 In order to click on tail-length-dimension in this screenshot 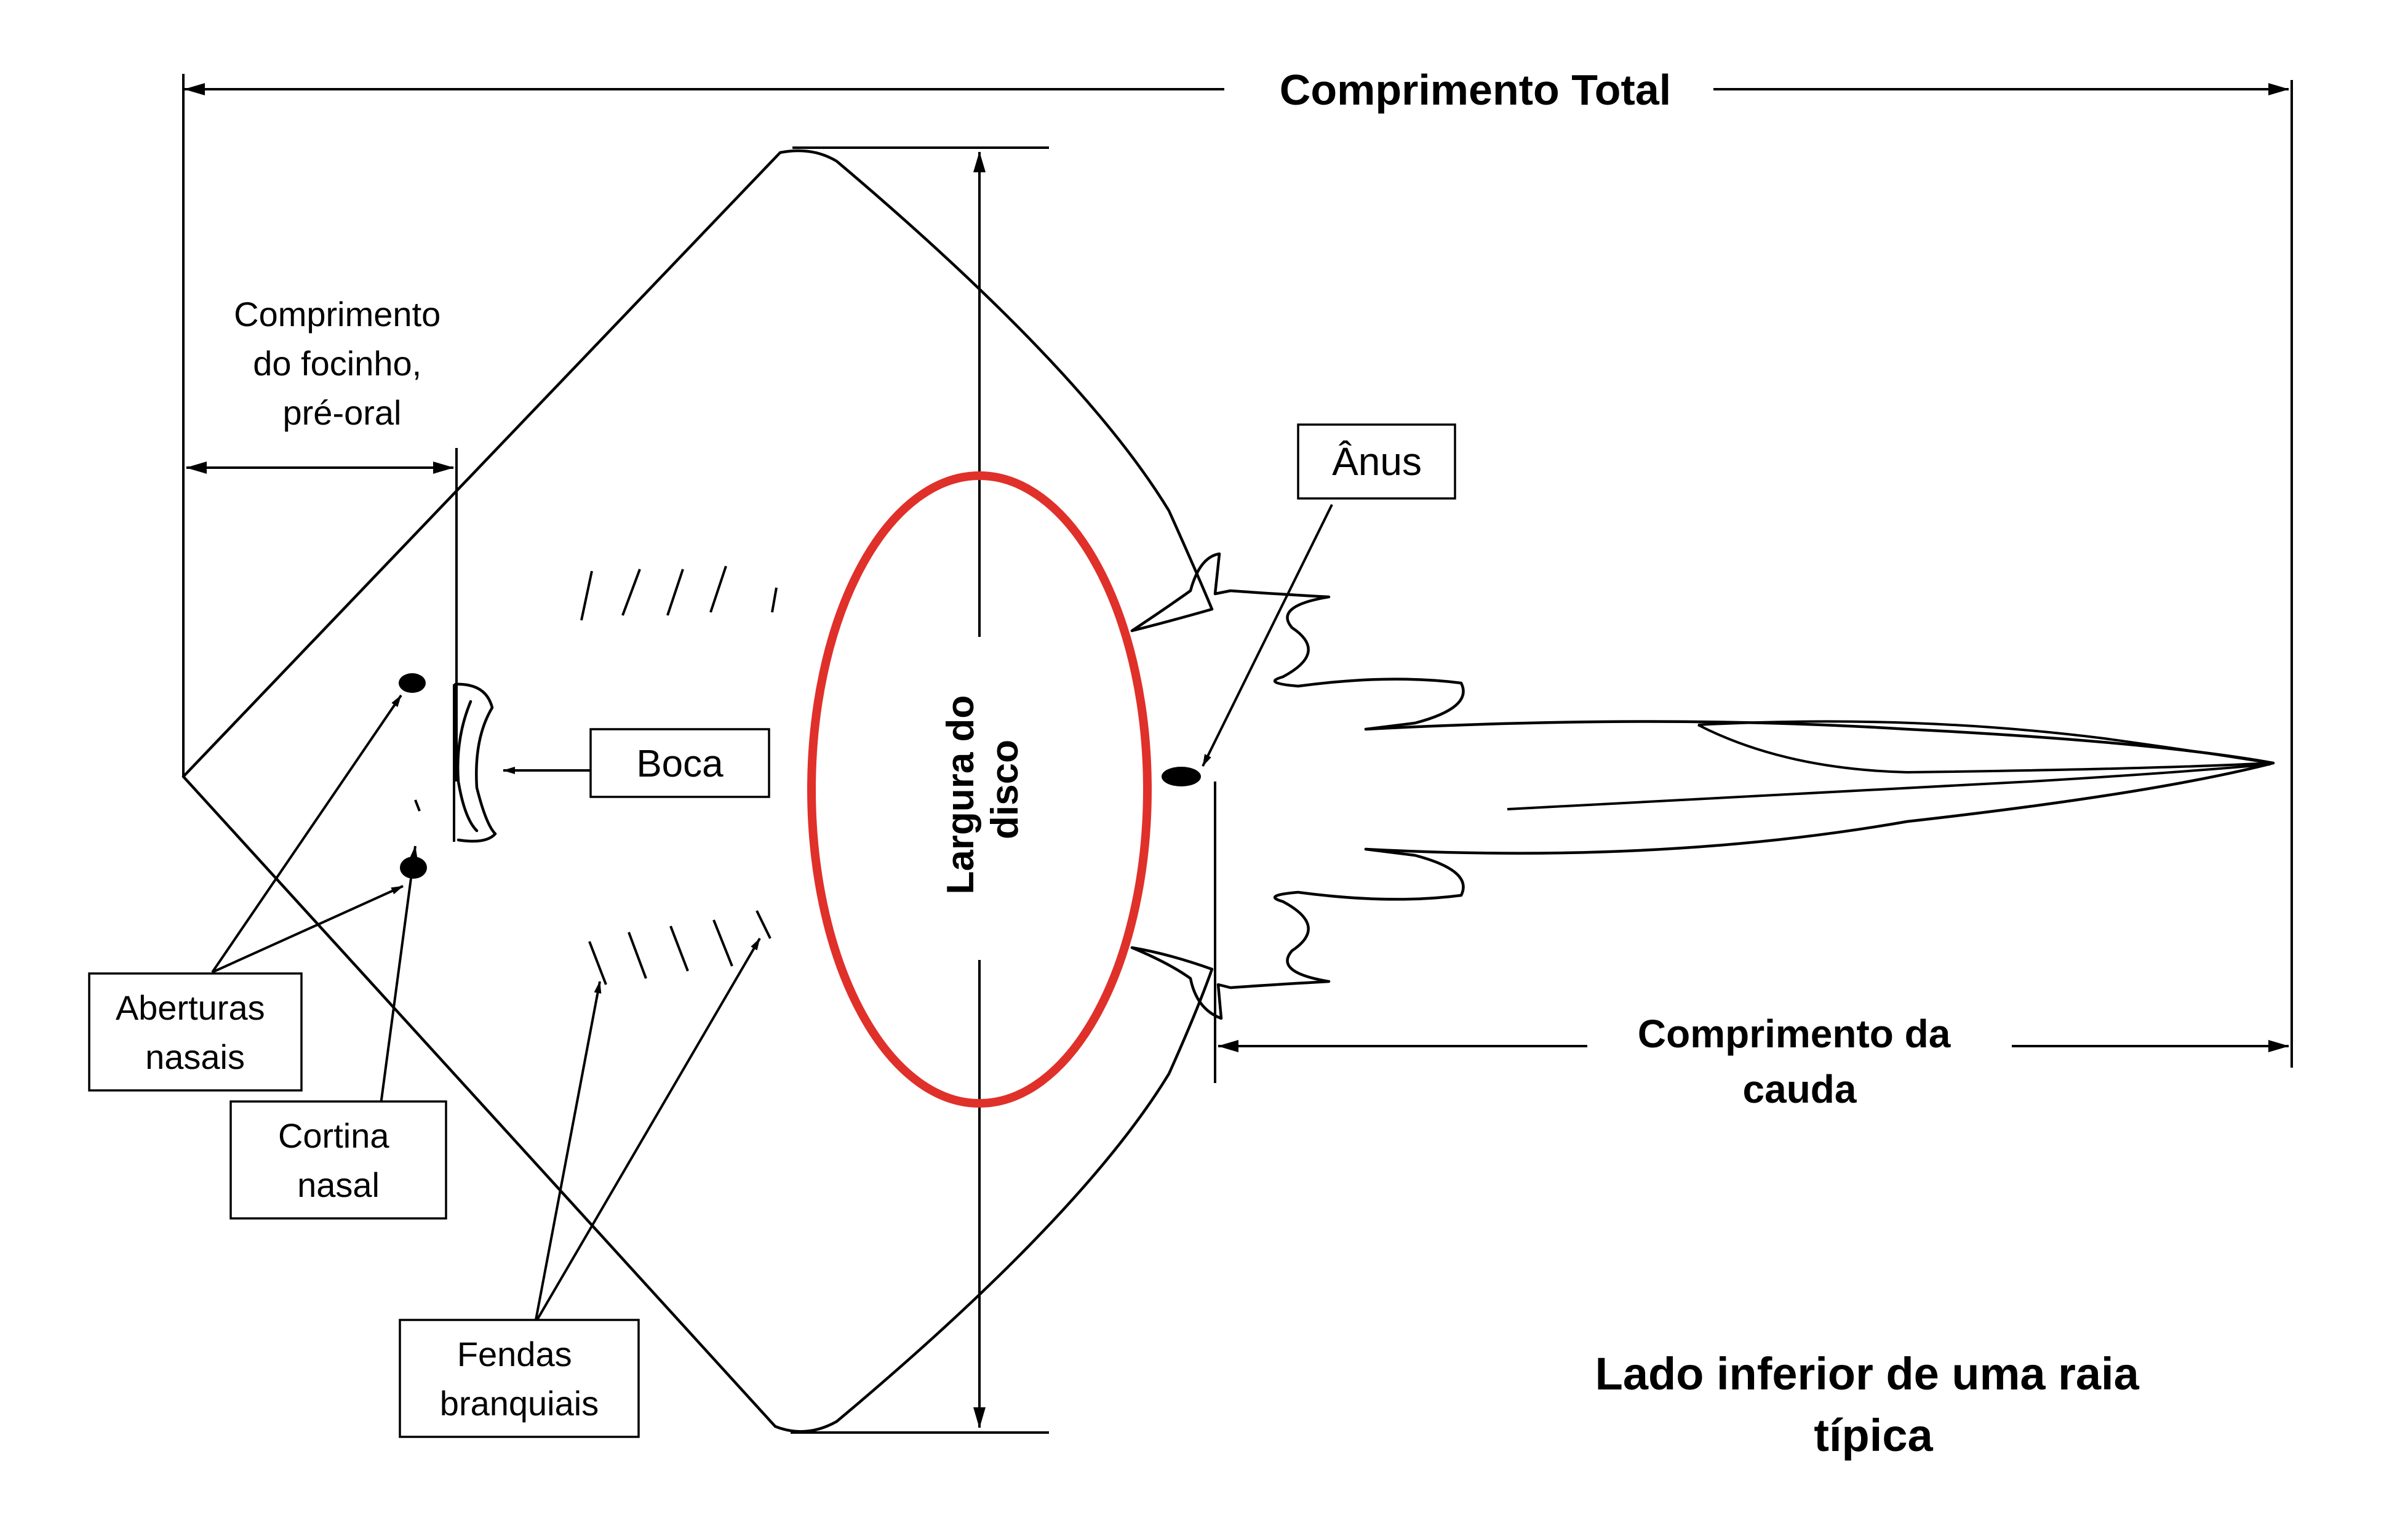, I will do `click(1751, 932)`.